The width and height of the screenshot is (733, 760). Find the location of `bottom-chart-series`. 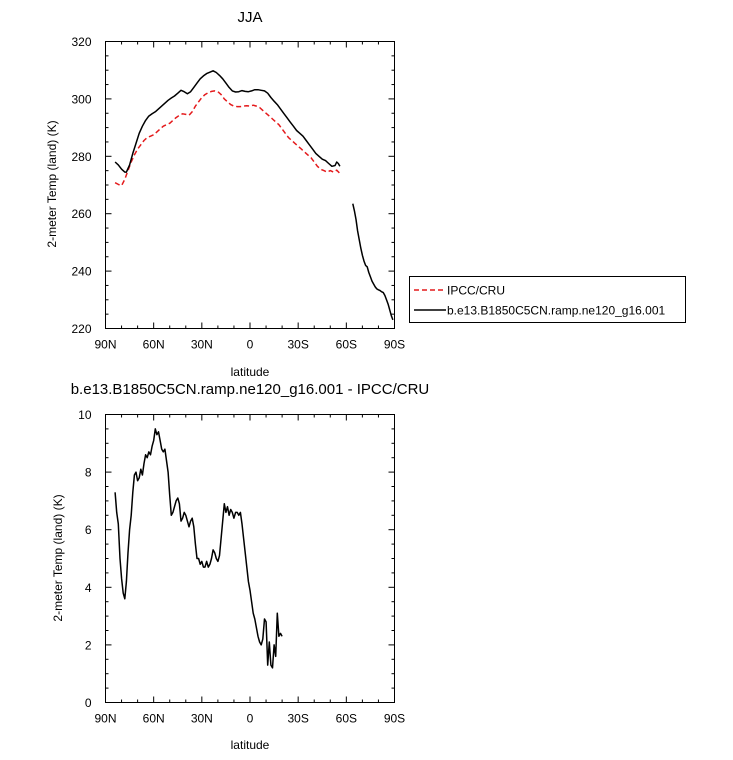

bottom-chart-series is located at coordinates (198, 548).